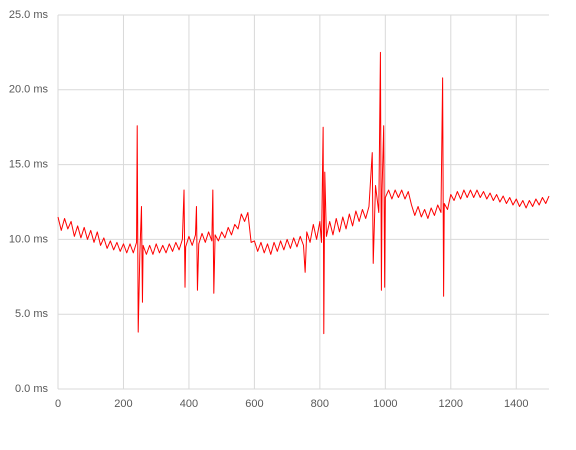  Describe the element at coordinates (29, 165) in the screenshot. I see `y-tick-label: 15.0 ms` at that location.